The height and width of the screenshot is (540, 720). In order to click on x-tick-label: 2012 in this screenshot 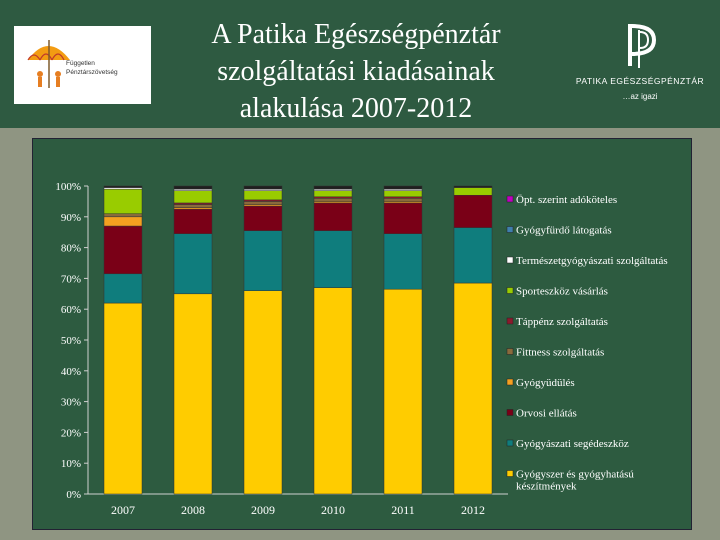, I will do `click(473, 510)`.